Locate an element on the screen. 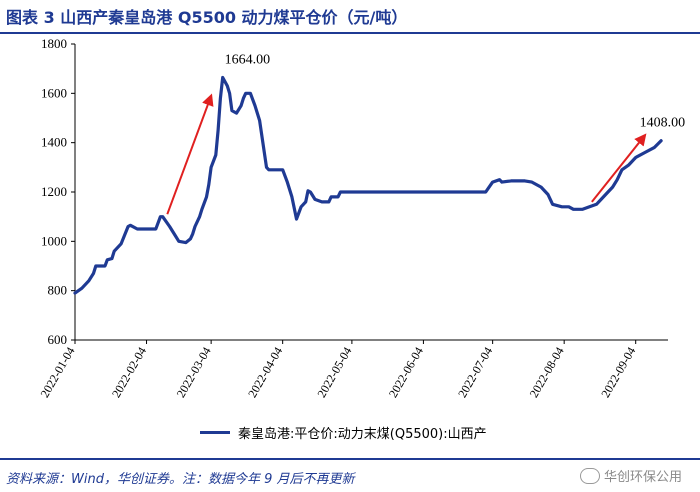 The image size is (700, 492). x-tick-label: 2022-09-04 is located at coordinates (618, 372).